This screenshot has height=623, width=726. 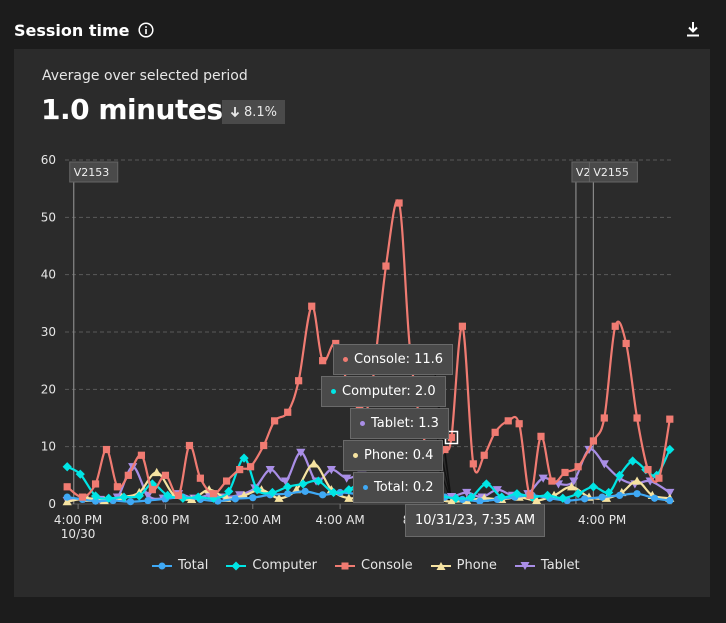 I want to click on legend-item-console: Console, so click(x=374, y=565).